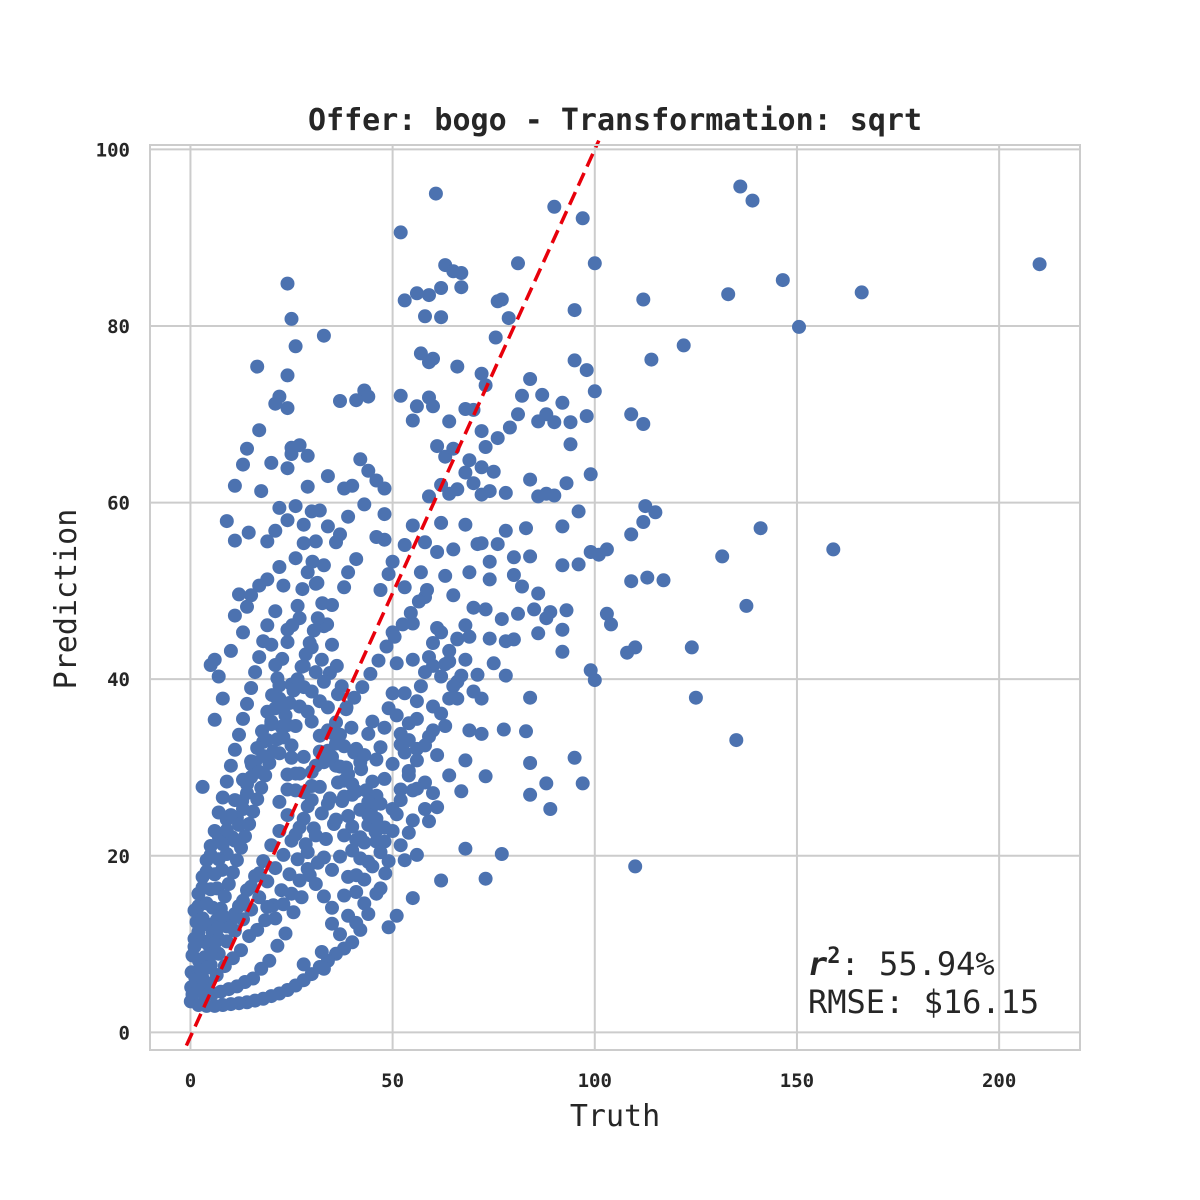 The width and height of the screenshot is (1200, 1200). Describe the element at coordinates (999, 1081) in the screenshot. I see `x-tick-label: 200` at that location.